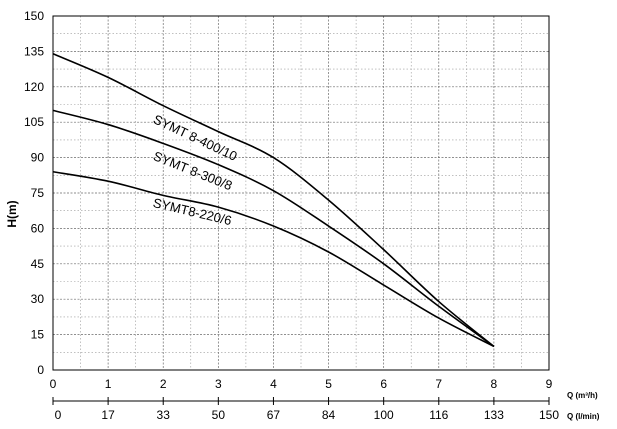  What do you see at coordinates (274, 415) in the screenshot?
I see `x2-tick-label: 67` at bounding box center [274, 415].